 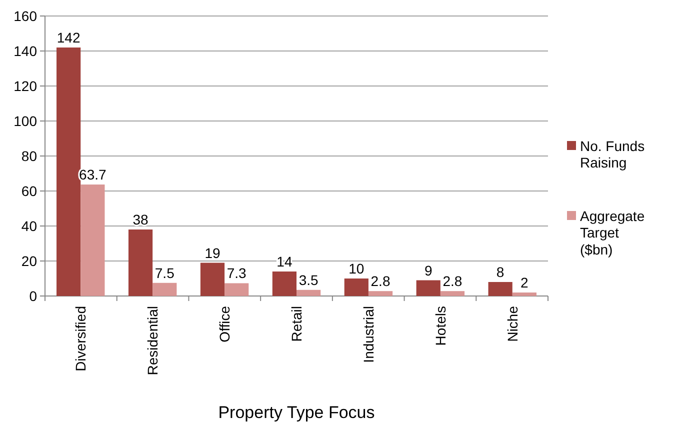 I want to click on y-tick-label: 20, so click(x=29, y=260).